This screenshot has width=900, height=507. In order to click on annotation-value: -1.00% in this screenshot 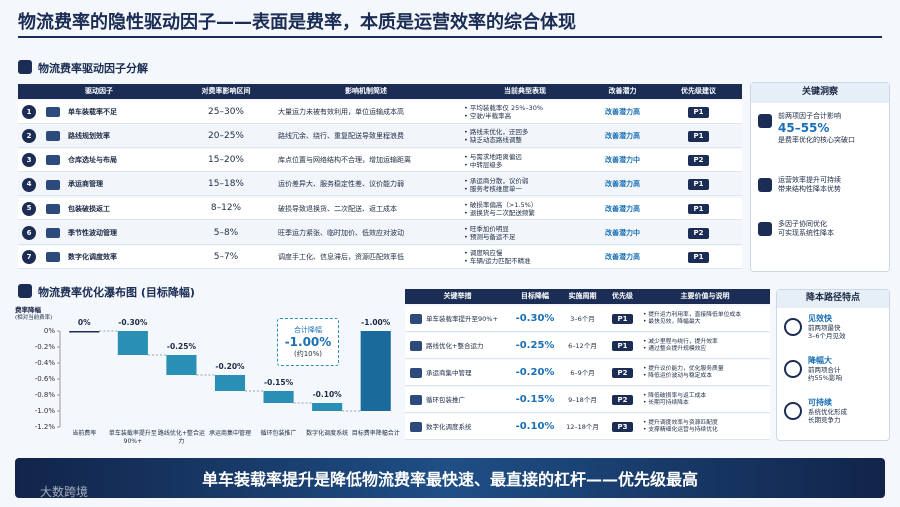, I will do `click(308, 341)`.